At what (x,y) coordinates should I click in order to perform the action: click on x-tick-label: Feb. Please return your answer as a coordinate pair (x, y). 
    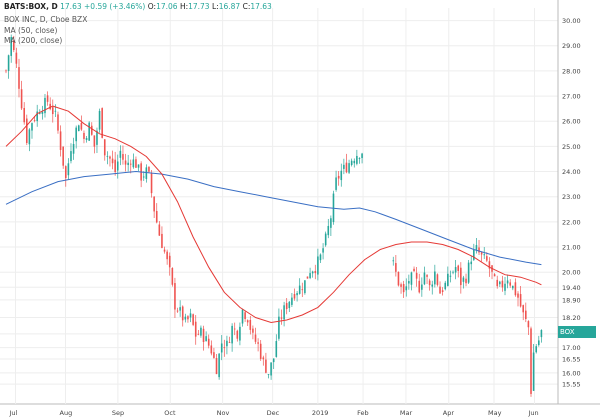
    Looking at the image, I should click on (363, 413).